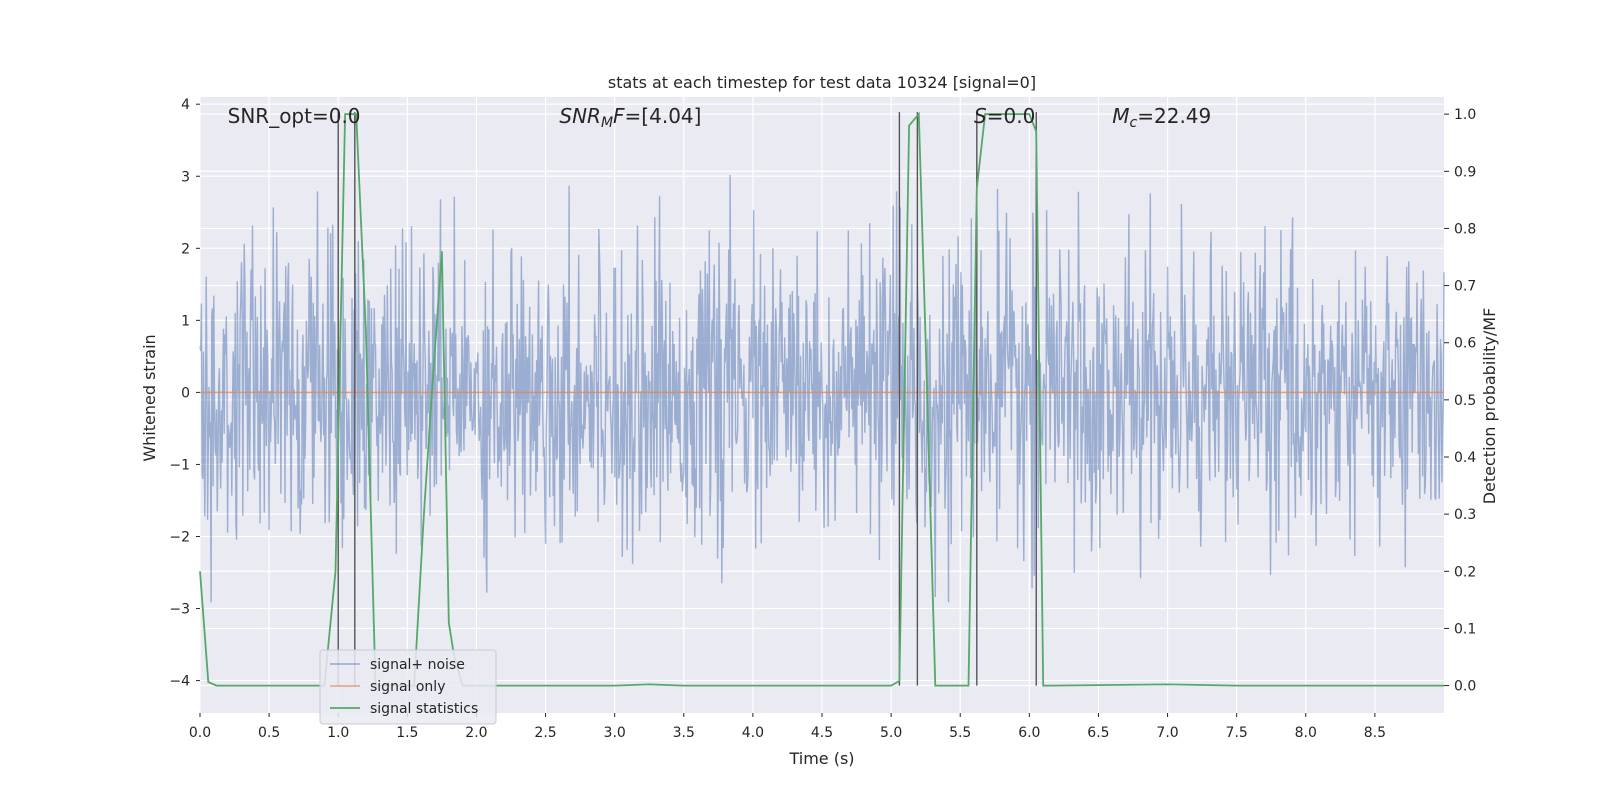 This screenshot has height=800, width=1600. I want to click on y2-tick-label: 0.4, so click(1465, 458).